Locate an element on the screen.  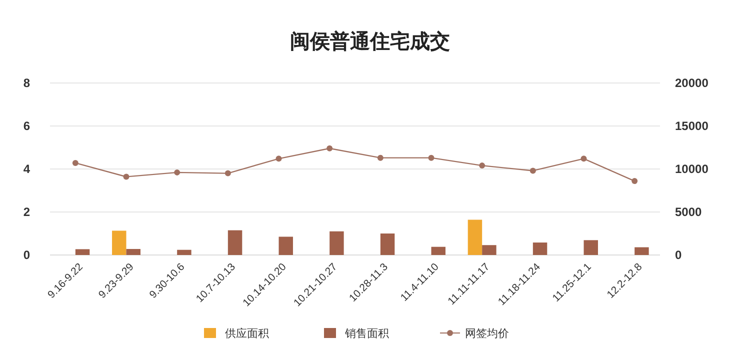
y2-tick-label: 20000 is located at coordinates (692, 83).